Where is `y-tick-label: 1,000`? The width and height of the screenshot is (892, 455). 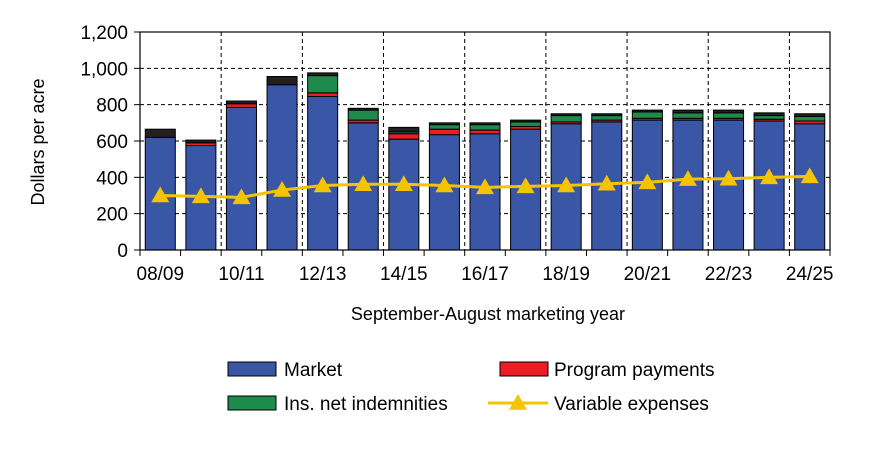 y-tick-label: 1,000 is located at coordinates (104, 69).